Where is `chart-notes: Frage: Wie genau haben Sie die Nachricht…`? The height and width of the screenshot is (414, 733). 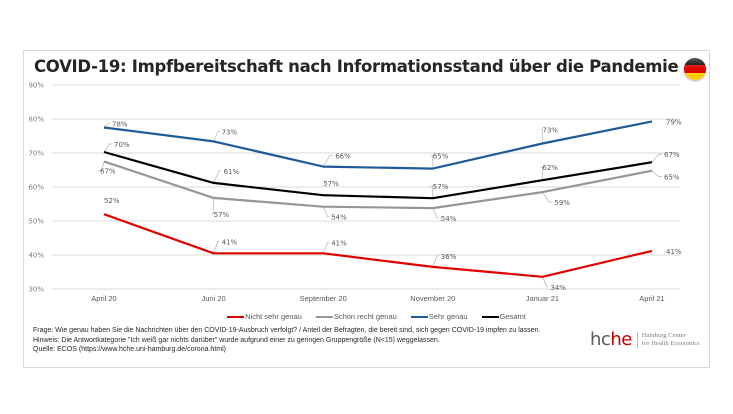
chart-notes: Frage: Wie genau haben Sie die Nachricht… is located at coordinates (286, 340).